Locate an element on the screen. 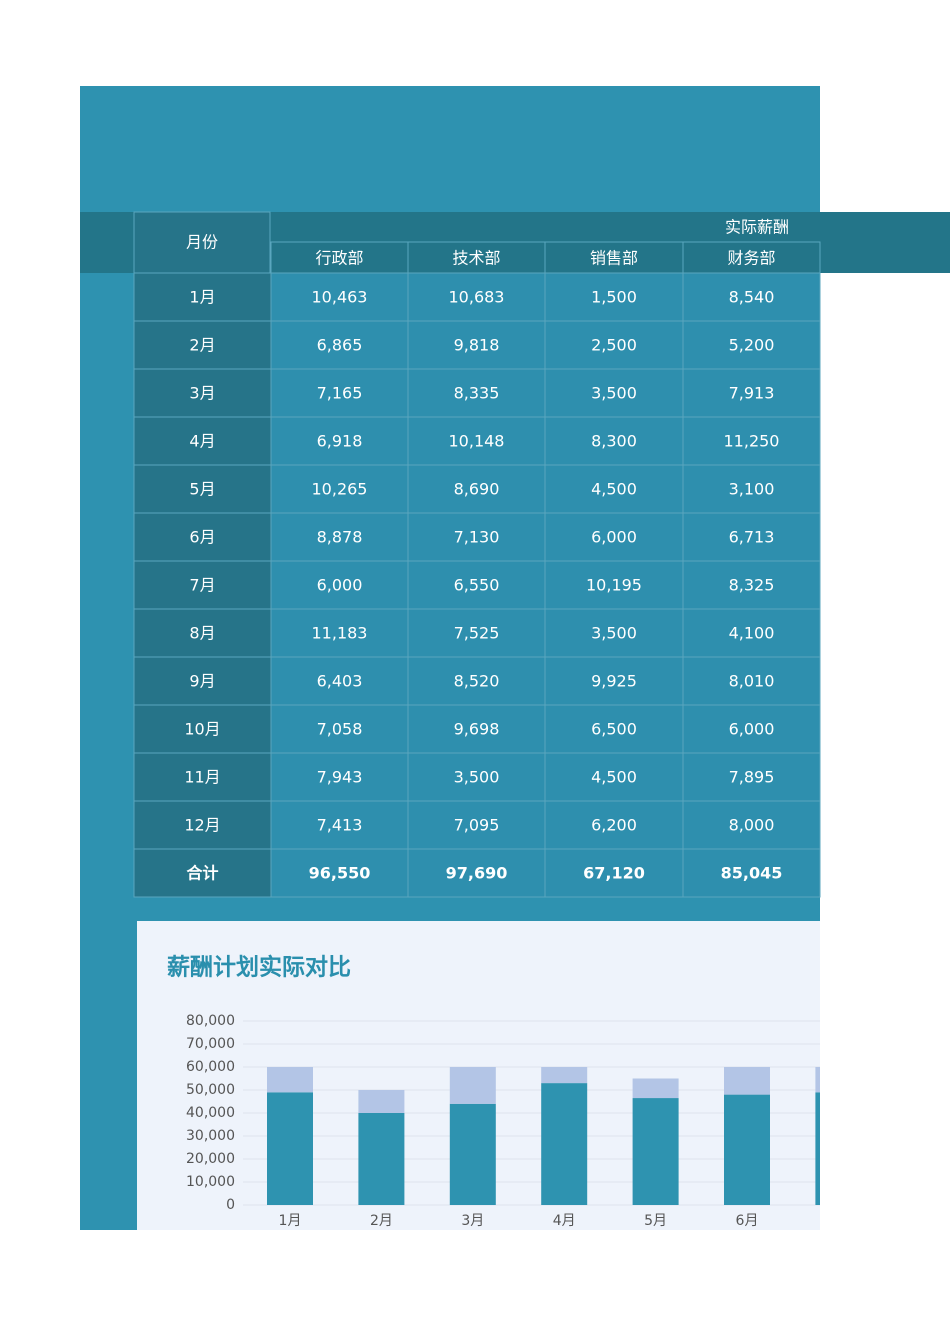  month-label: 12月 is located at coordinates (202, 825).